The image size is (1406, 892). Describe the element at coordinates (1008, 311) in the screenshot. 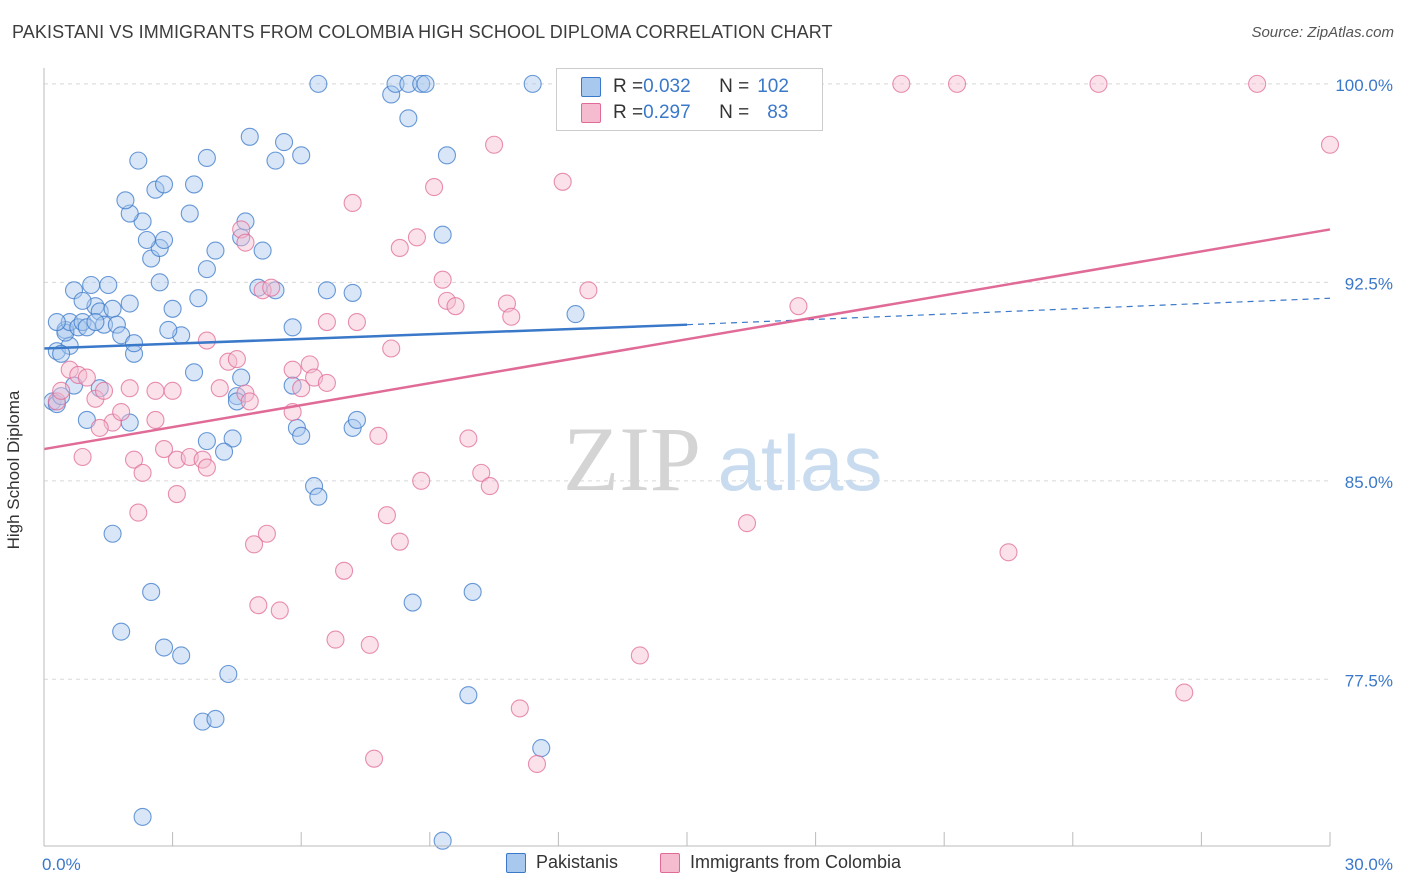

I see `pakistanis-trendline-extension` at that location.